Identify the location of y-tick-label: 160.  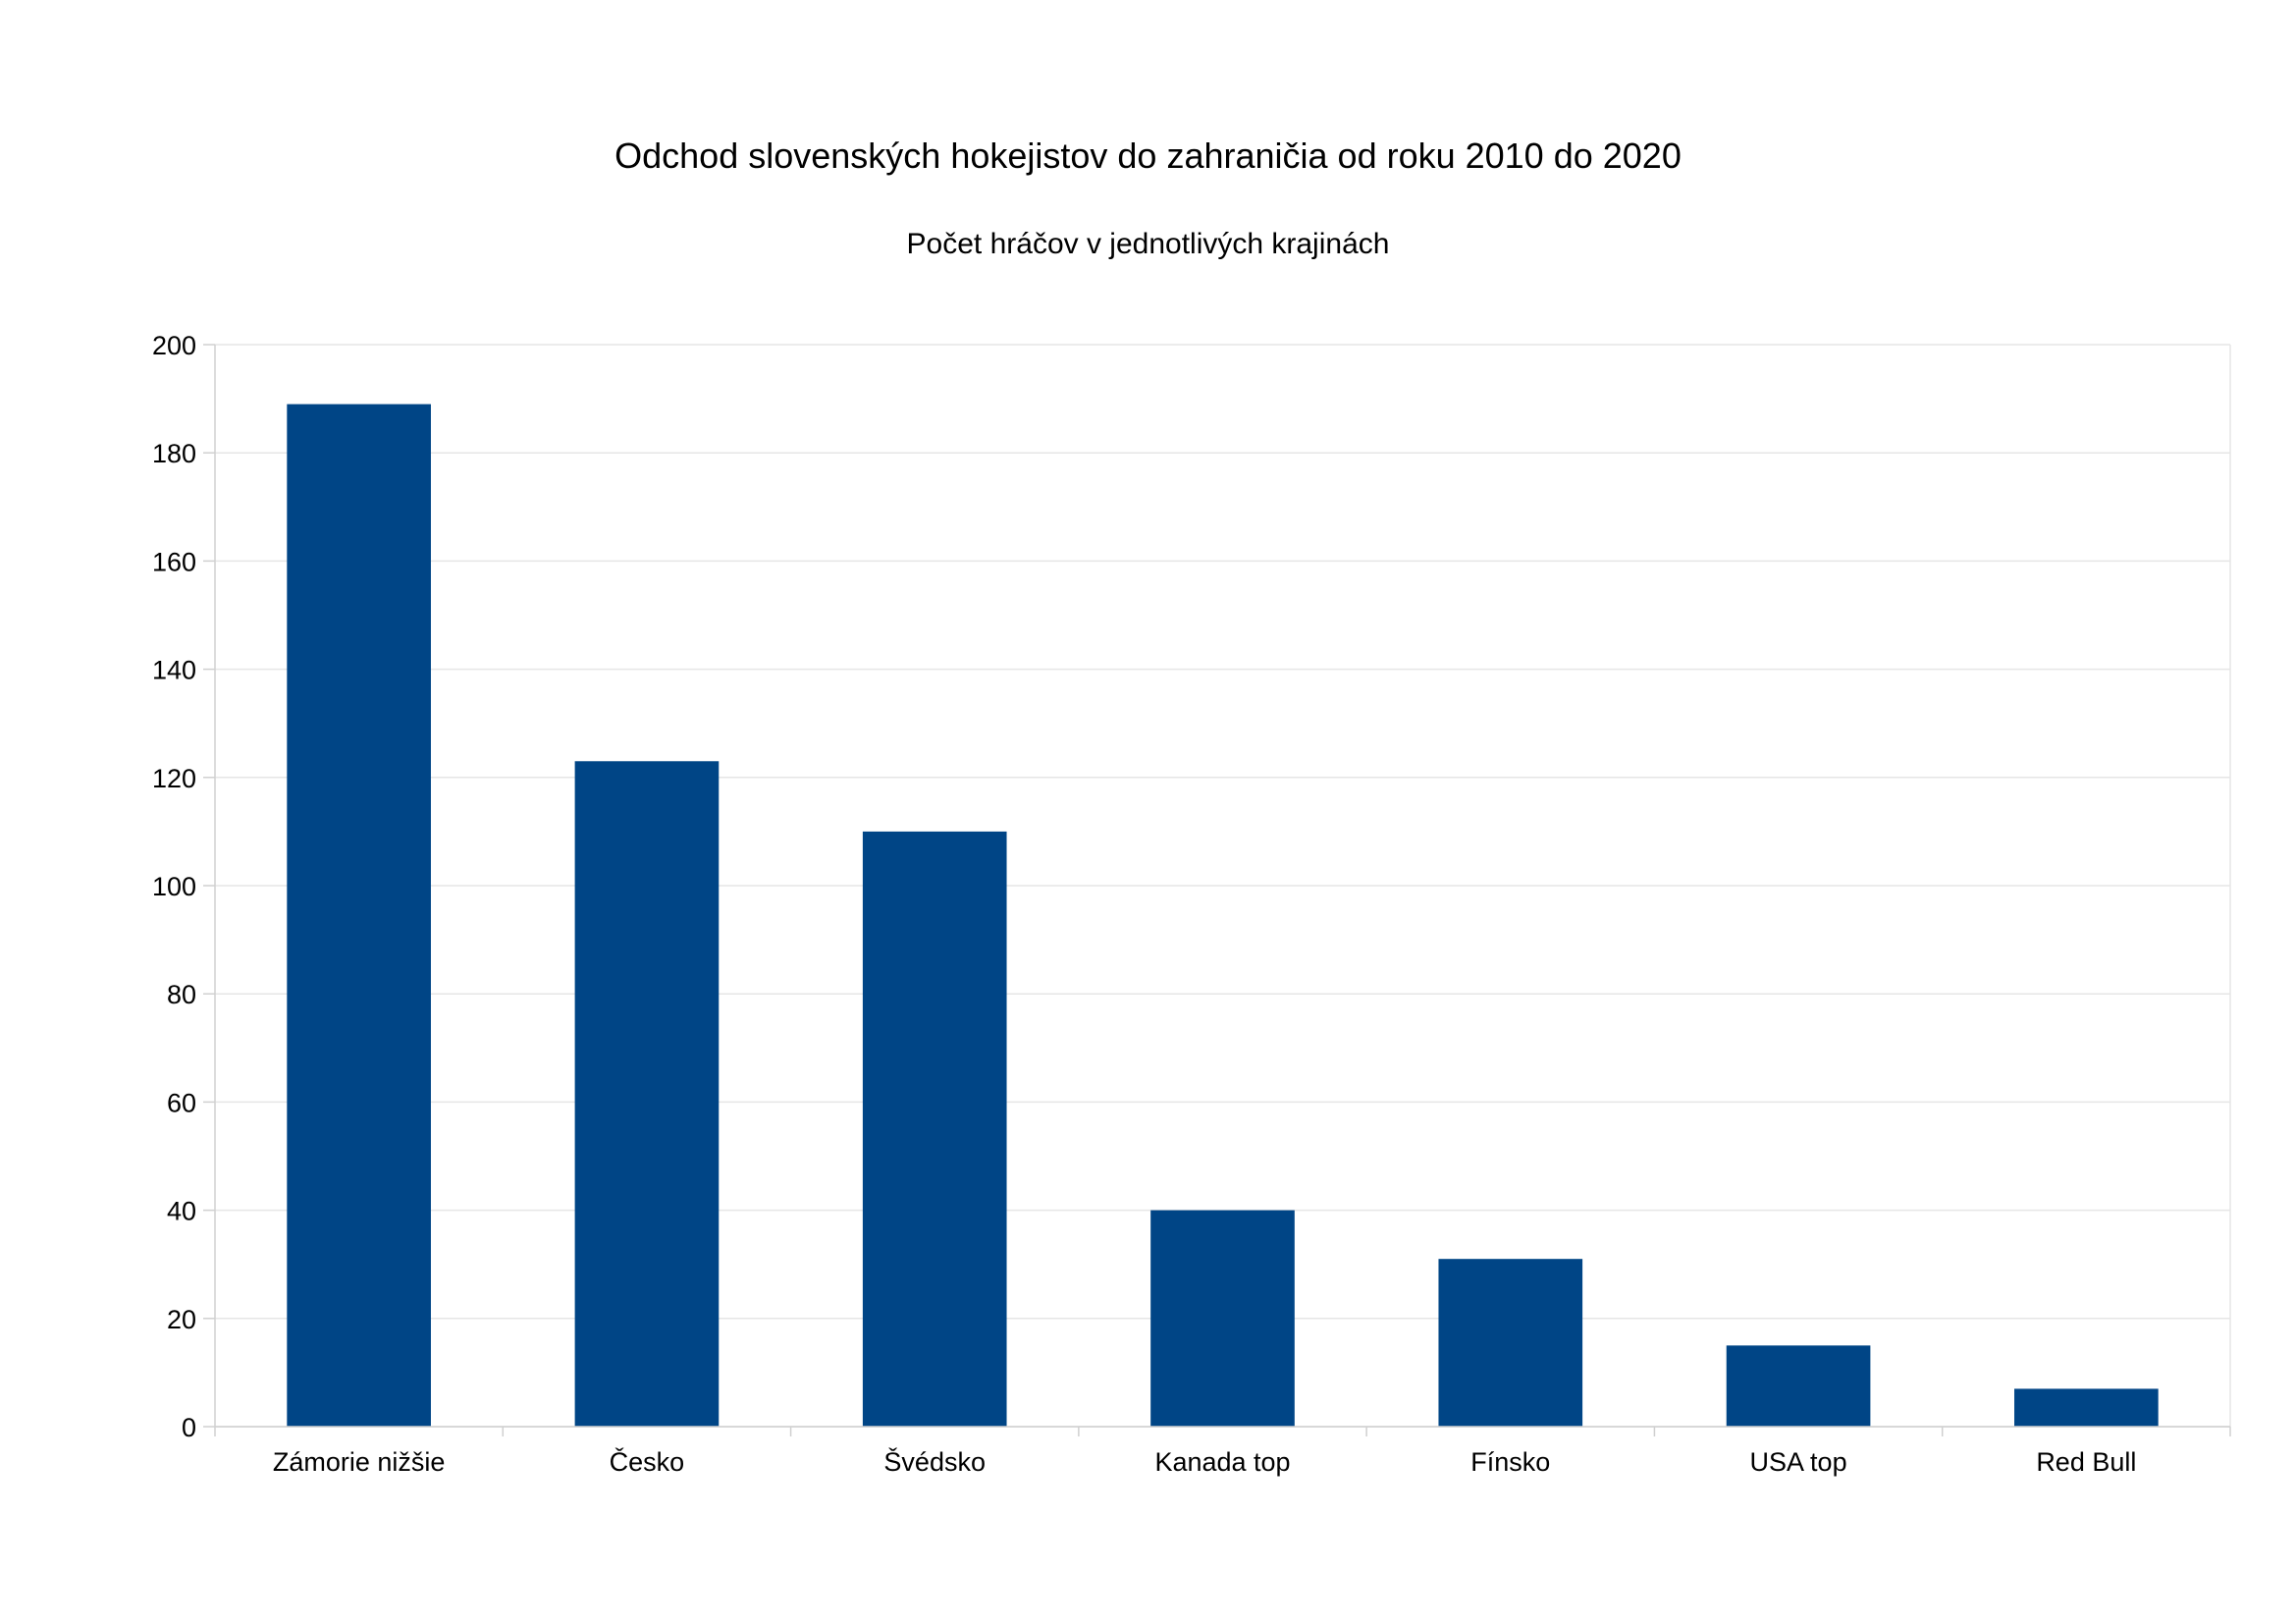
(174, 561).